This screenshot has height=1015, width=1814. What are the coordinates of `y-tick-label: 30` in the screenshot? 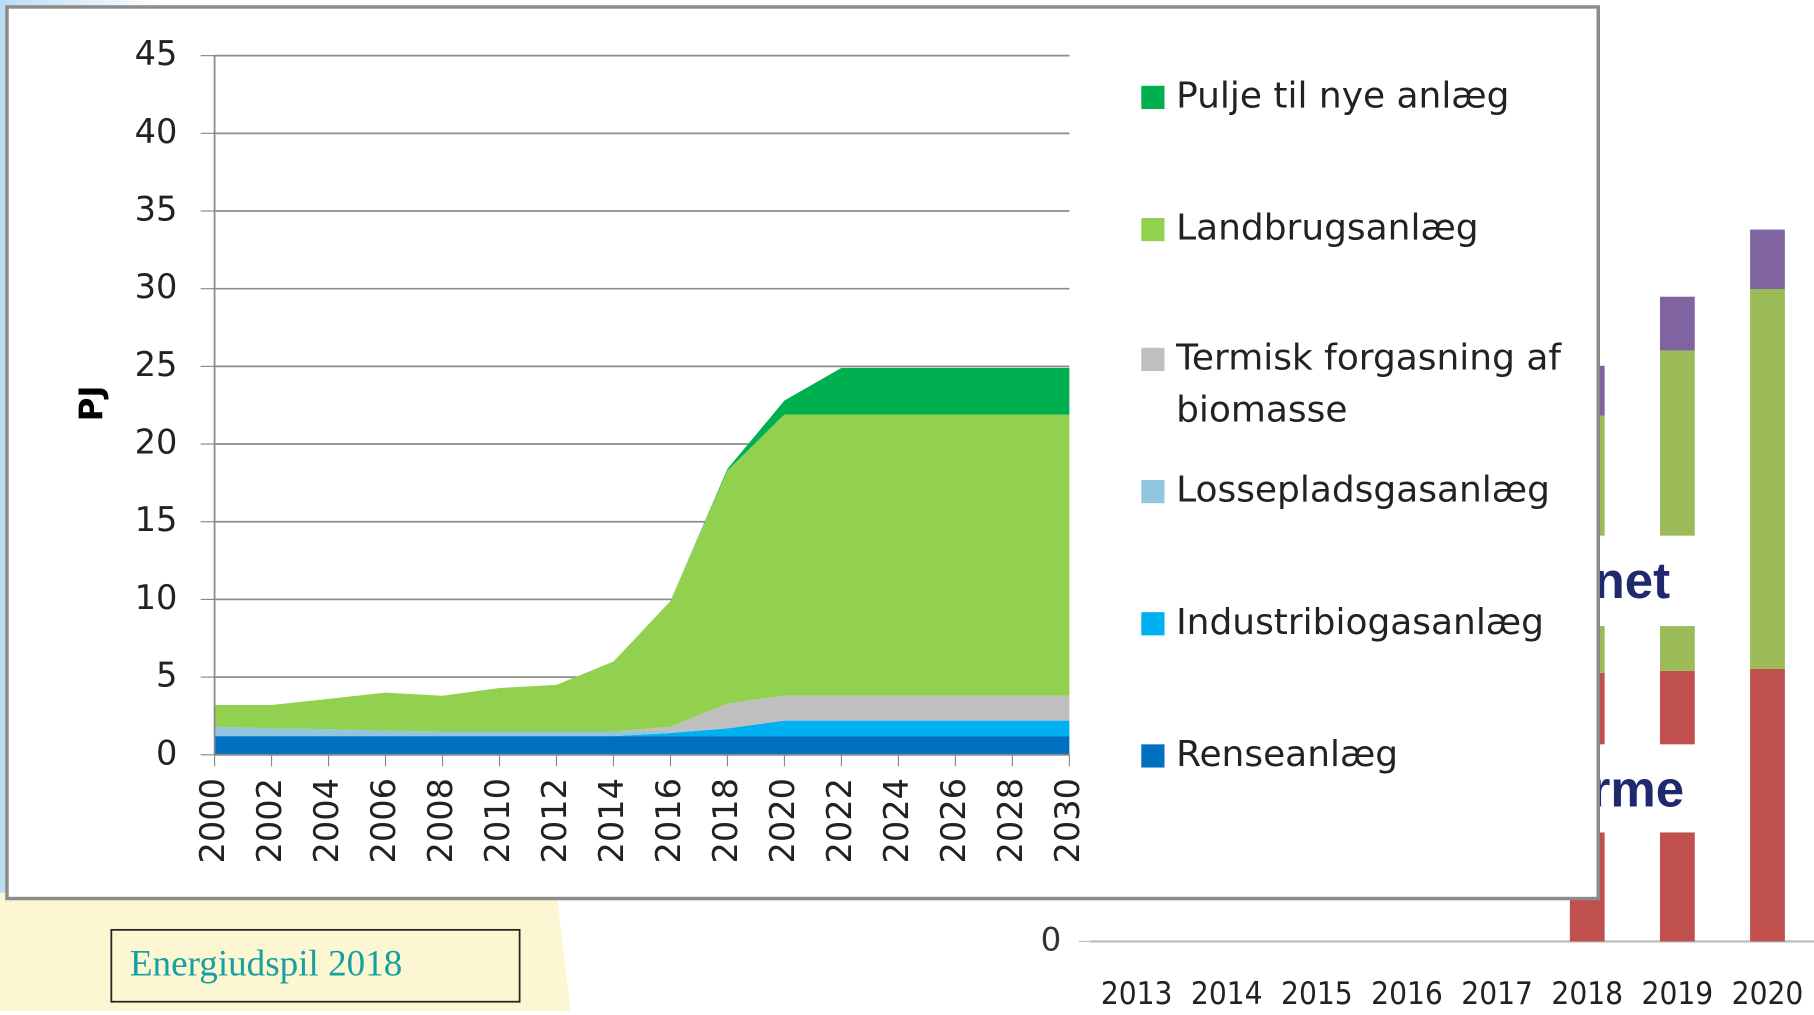 It's located at (156, 286).